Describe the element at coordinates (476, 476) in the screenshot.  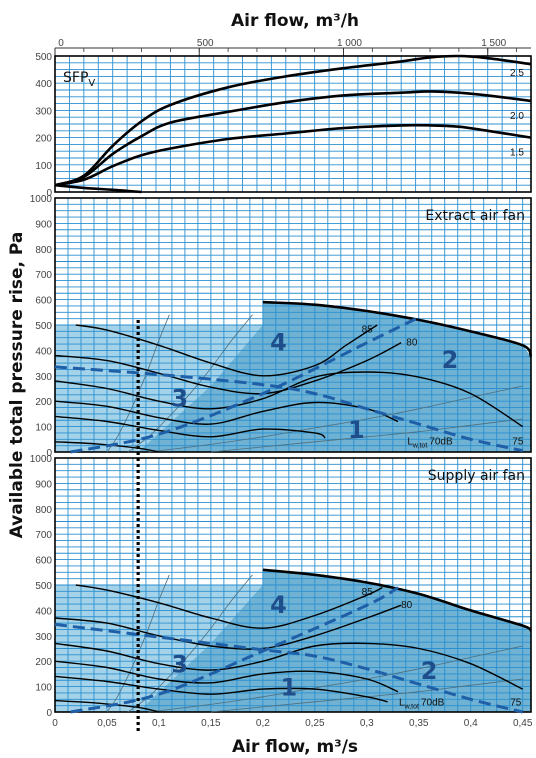
I see `panel-label: Supply air fan` at that location.